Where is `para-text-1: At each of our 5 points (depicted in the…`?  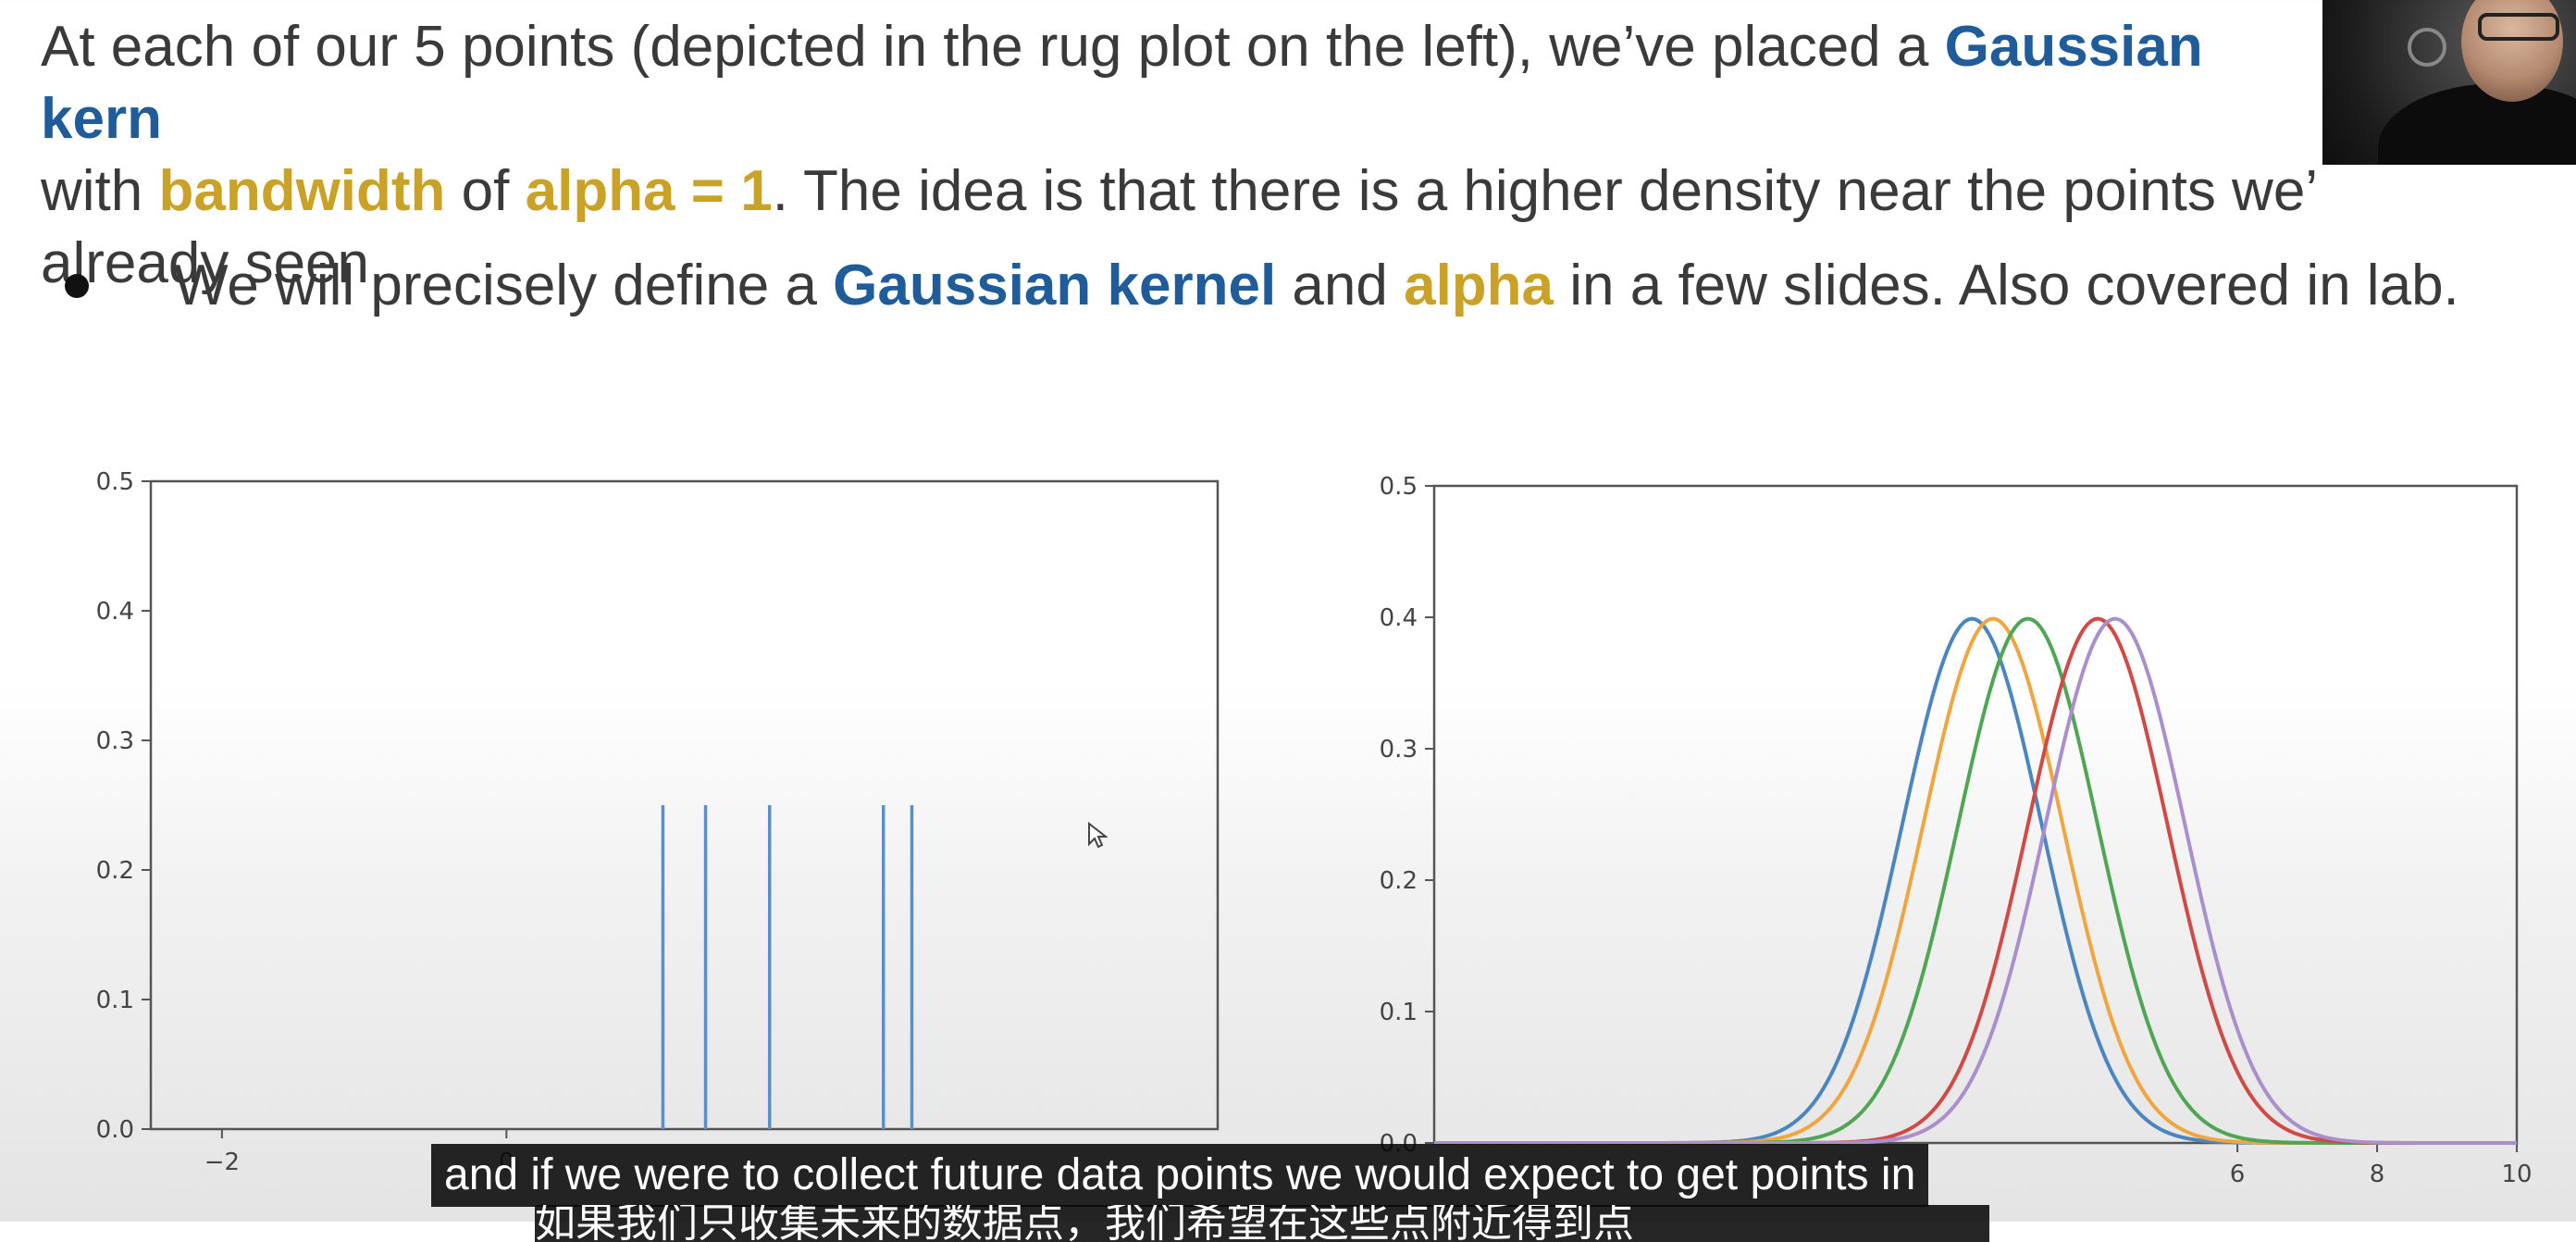
para-text-1: At each of our 5 points (depicted in the… is located at coordinates (993, 47).